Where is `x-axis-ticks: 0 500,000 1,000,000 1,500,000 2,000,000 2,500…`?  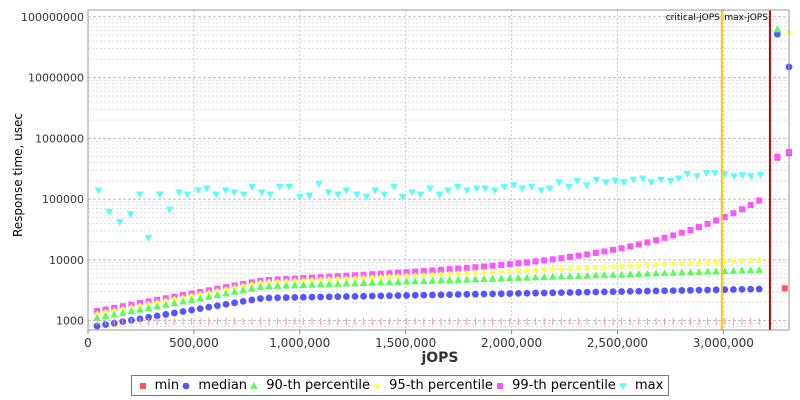 x-axis-ticks: 0 500,000 1,000,000 1,500,000 2,000,000 2,500… is located at coordinates (419, 340).